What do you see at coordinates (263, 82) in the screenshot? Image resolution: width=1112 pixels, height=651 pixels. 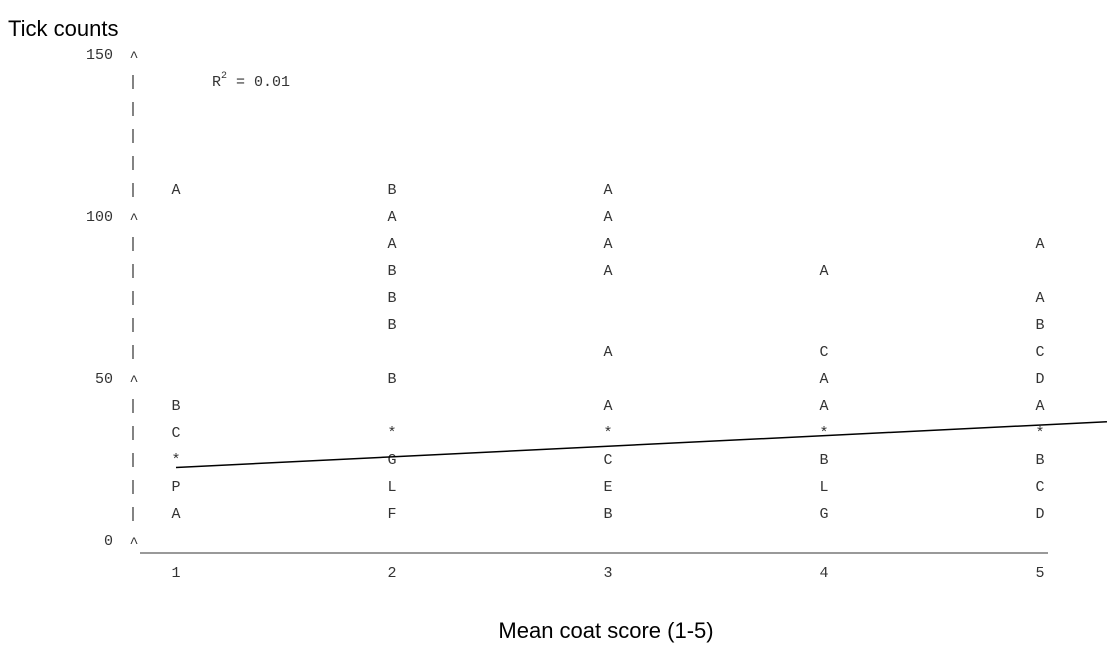 I see `annotation-text: = 0.01` at bounding box center [263, 82].